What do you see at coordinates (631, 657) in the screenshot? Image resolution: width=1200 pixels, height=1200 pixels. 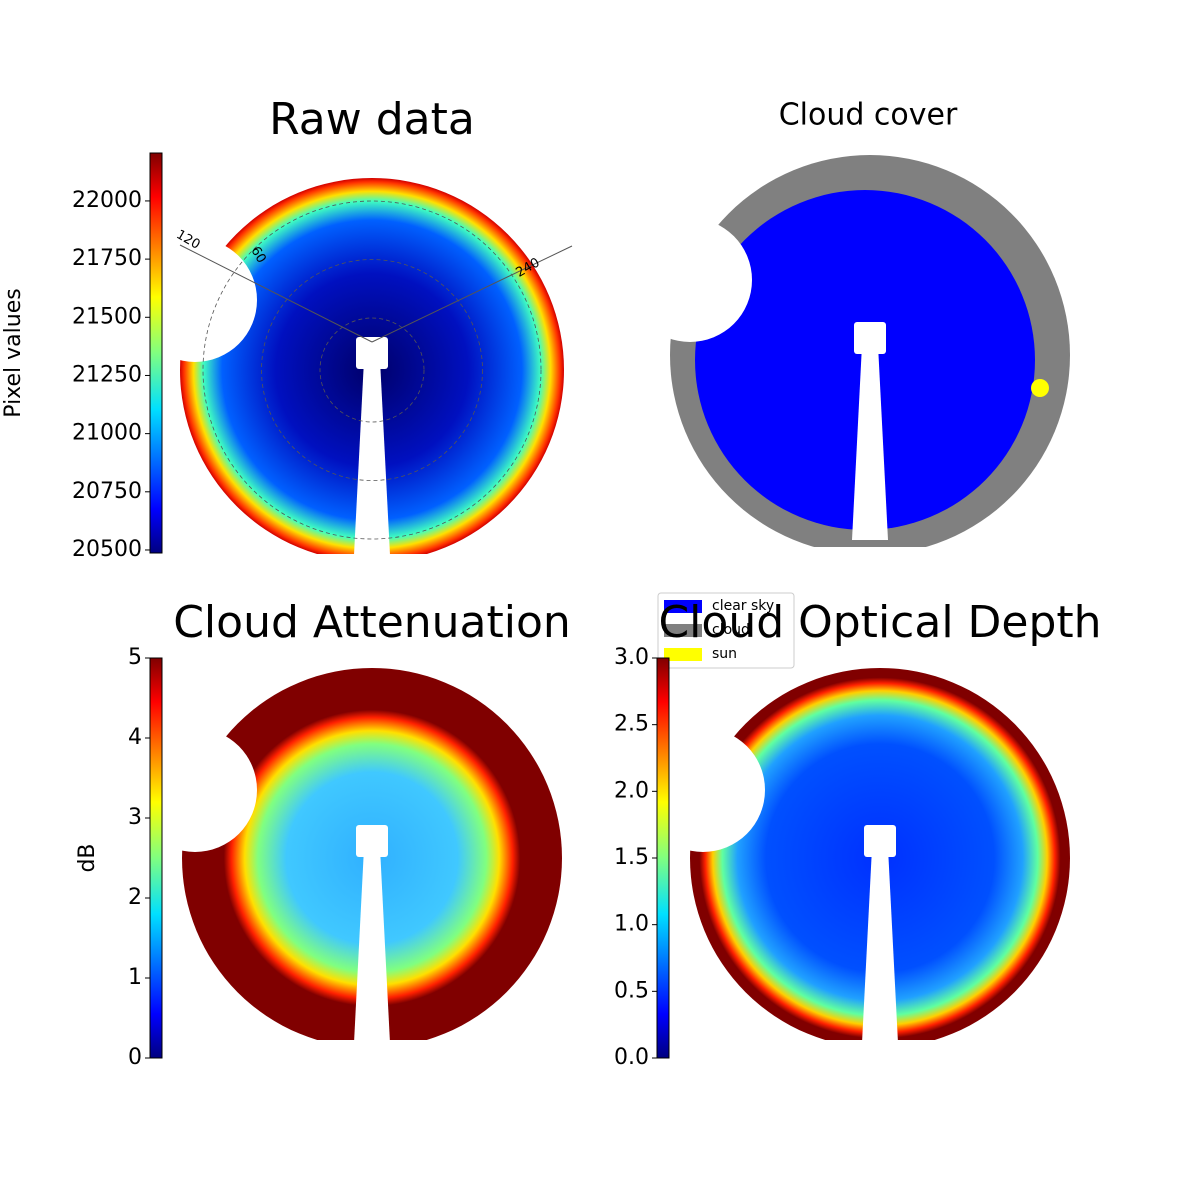 I see `colorbar-tick-label: 3.0` at bounding box center [631, 657].